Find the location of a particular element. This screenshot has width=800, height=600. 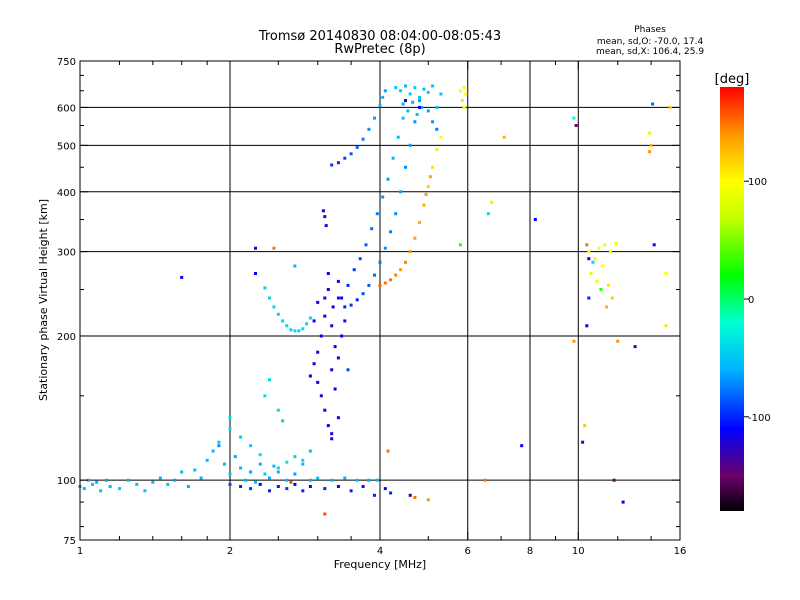

phases-heading: Phases is located at coordinates (650, 30).